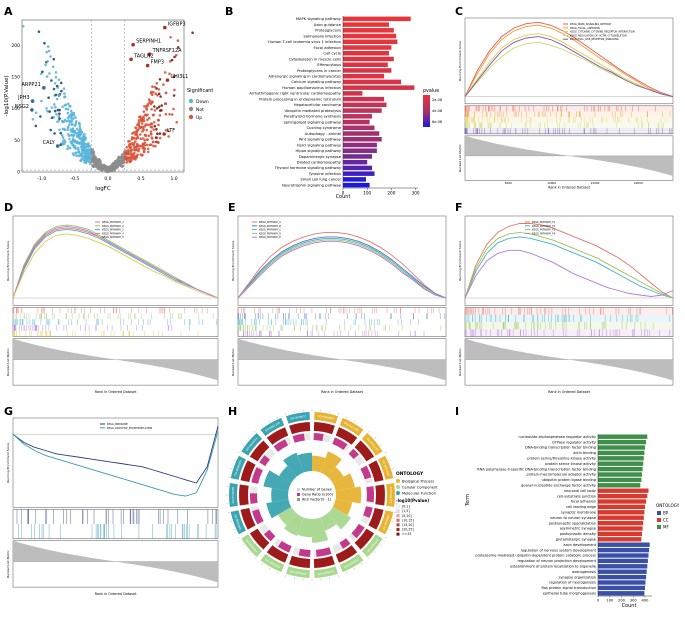  What do you see at coordinates (113, 226) in the screenshot?
I see `gsea-legend-label: KEGG_PATHWAY_2` at bounding box center [113, 226].